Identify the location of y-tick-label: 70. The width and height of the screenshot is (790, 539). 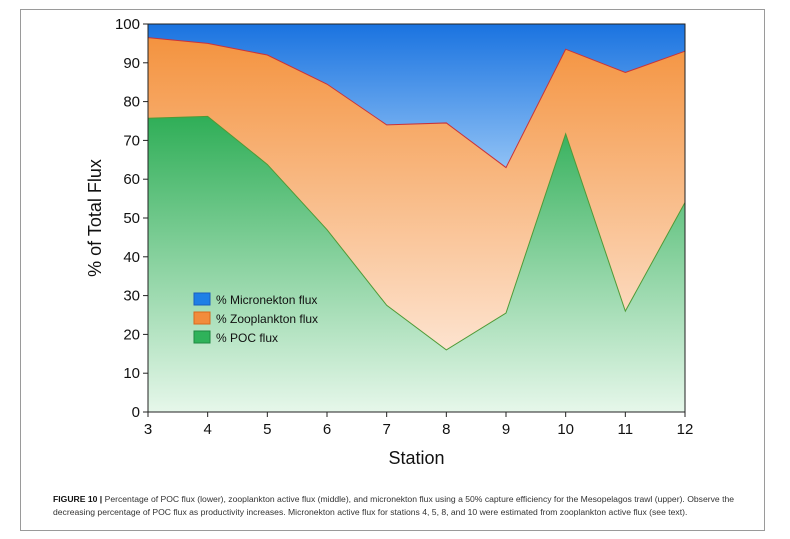
(131, 140).